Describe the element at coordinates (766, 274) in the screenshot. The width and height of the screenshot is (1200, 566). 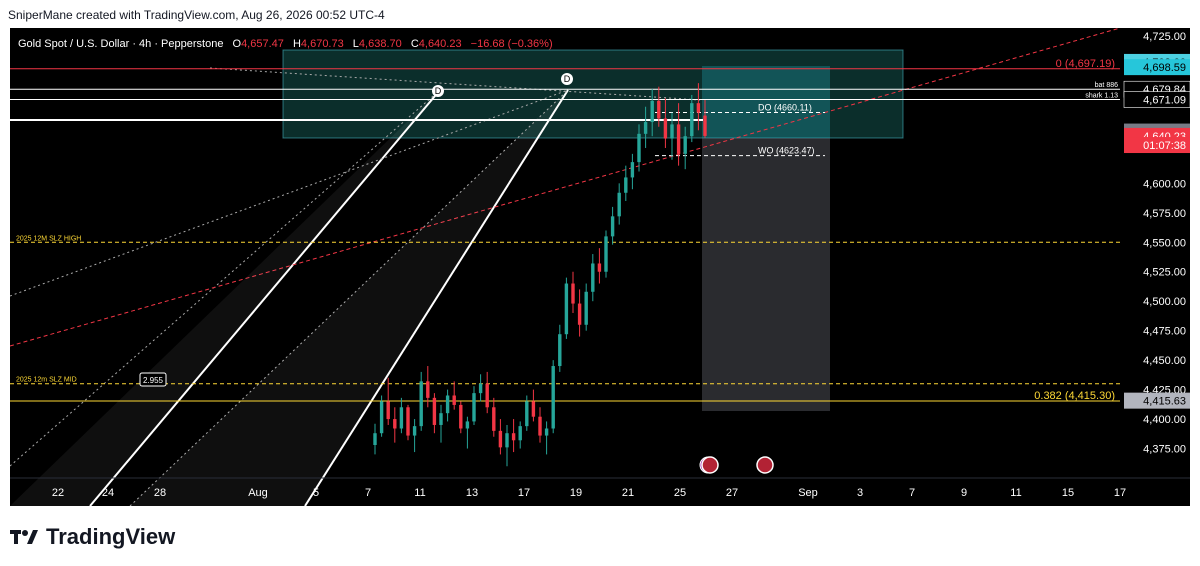
I see `projection-box` at that location.